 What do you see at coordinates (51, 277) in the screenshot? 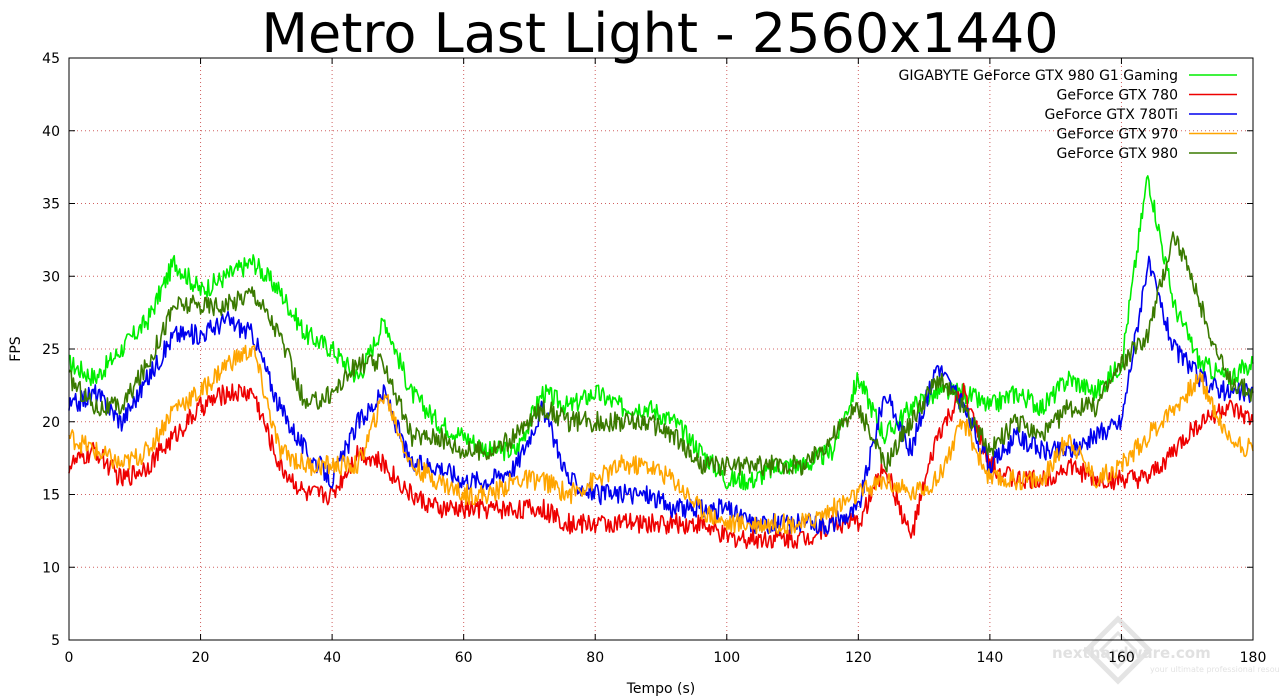
I see `y-tick-label: 30` at bounding box center [51, 277].